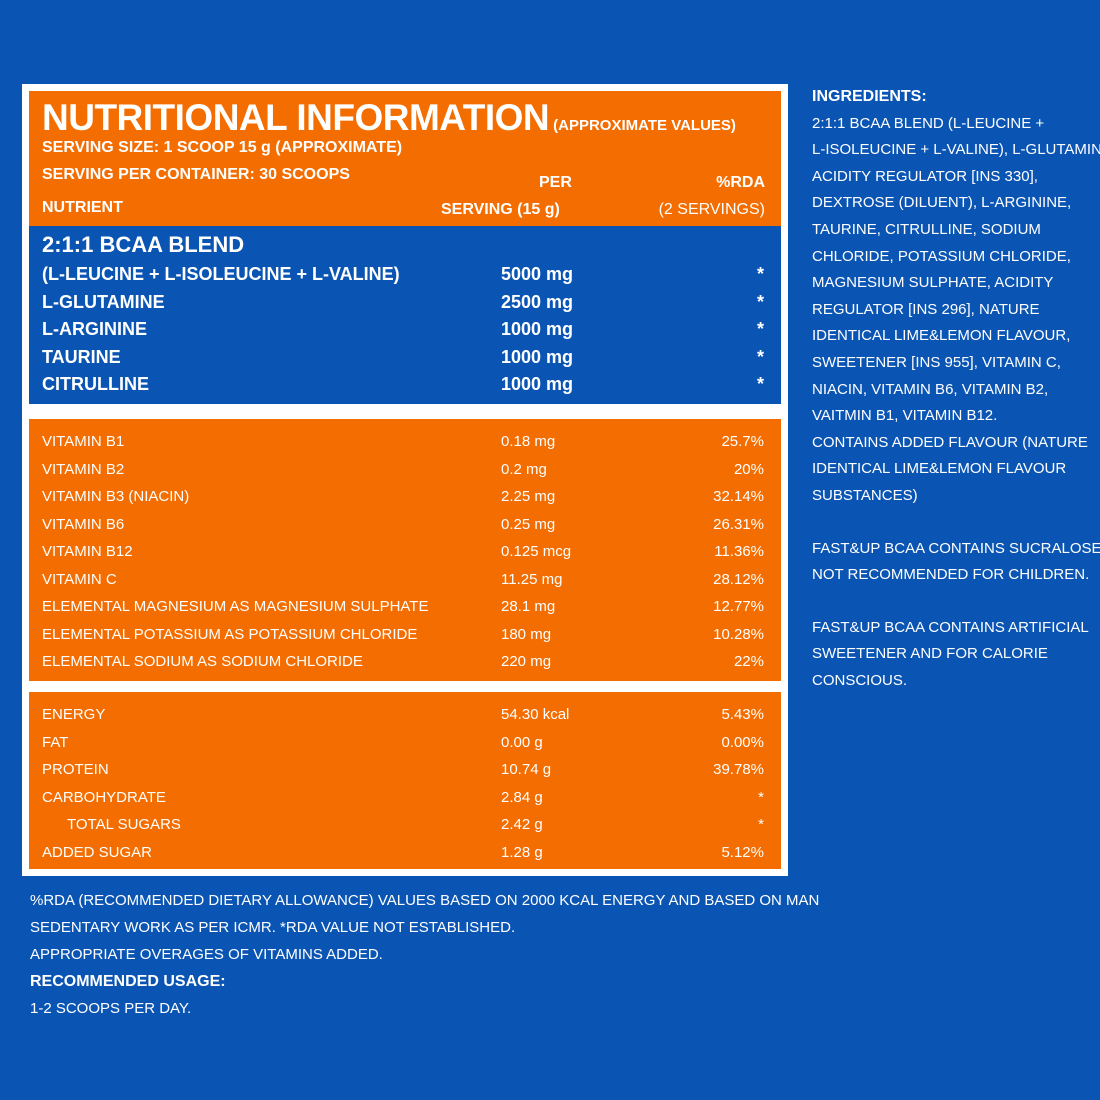 The image size is (1100, 1100). What do you see at coordinates (196, 174) in the screenshot?
I see `serving-per-container: SERVING PER CONTAINER: 30 SCOOPS` at bounding box center [196, 174].